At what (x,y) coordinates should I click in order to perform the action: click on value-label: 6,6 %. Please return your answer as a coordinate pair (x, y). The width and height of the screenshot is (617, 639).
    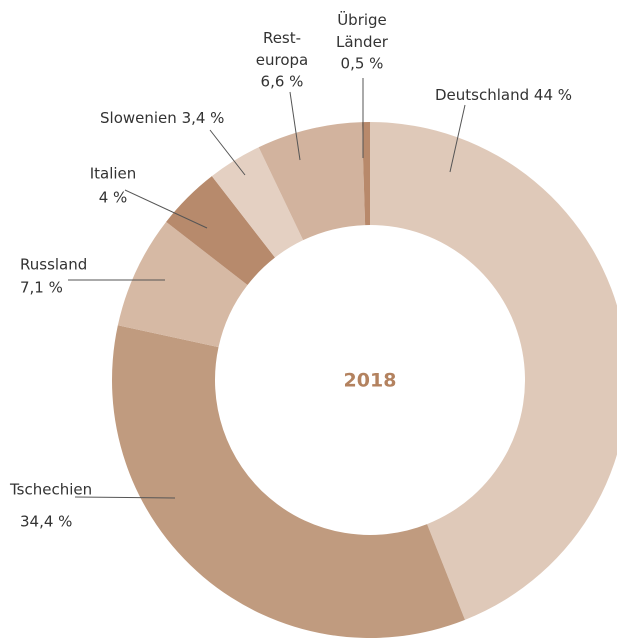
    Looking at the image, I should click on (282, 82).